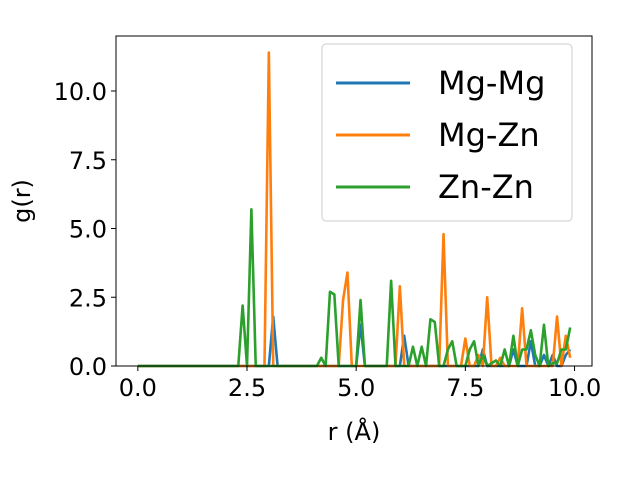  I want to click on y-axis-ticks: 0.0 2.5 5.0 7.5 10.0, so click(85, 229).